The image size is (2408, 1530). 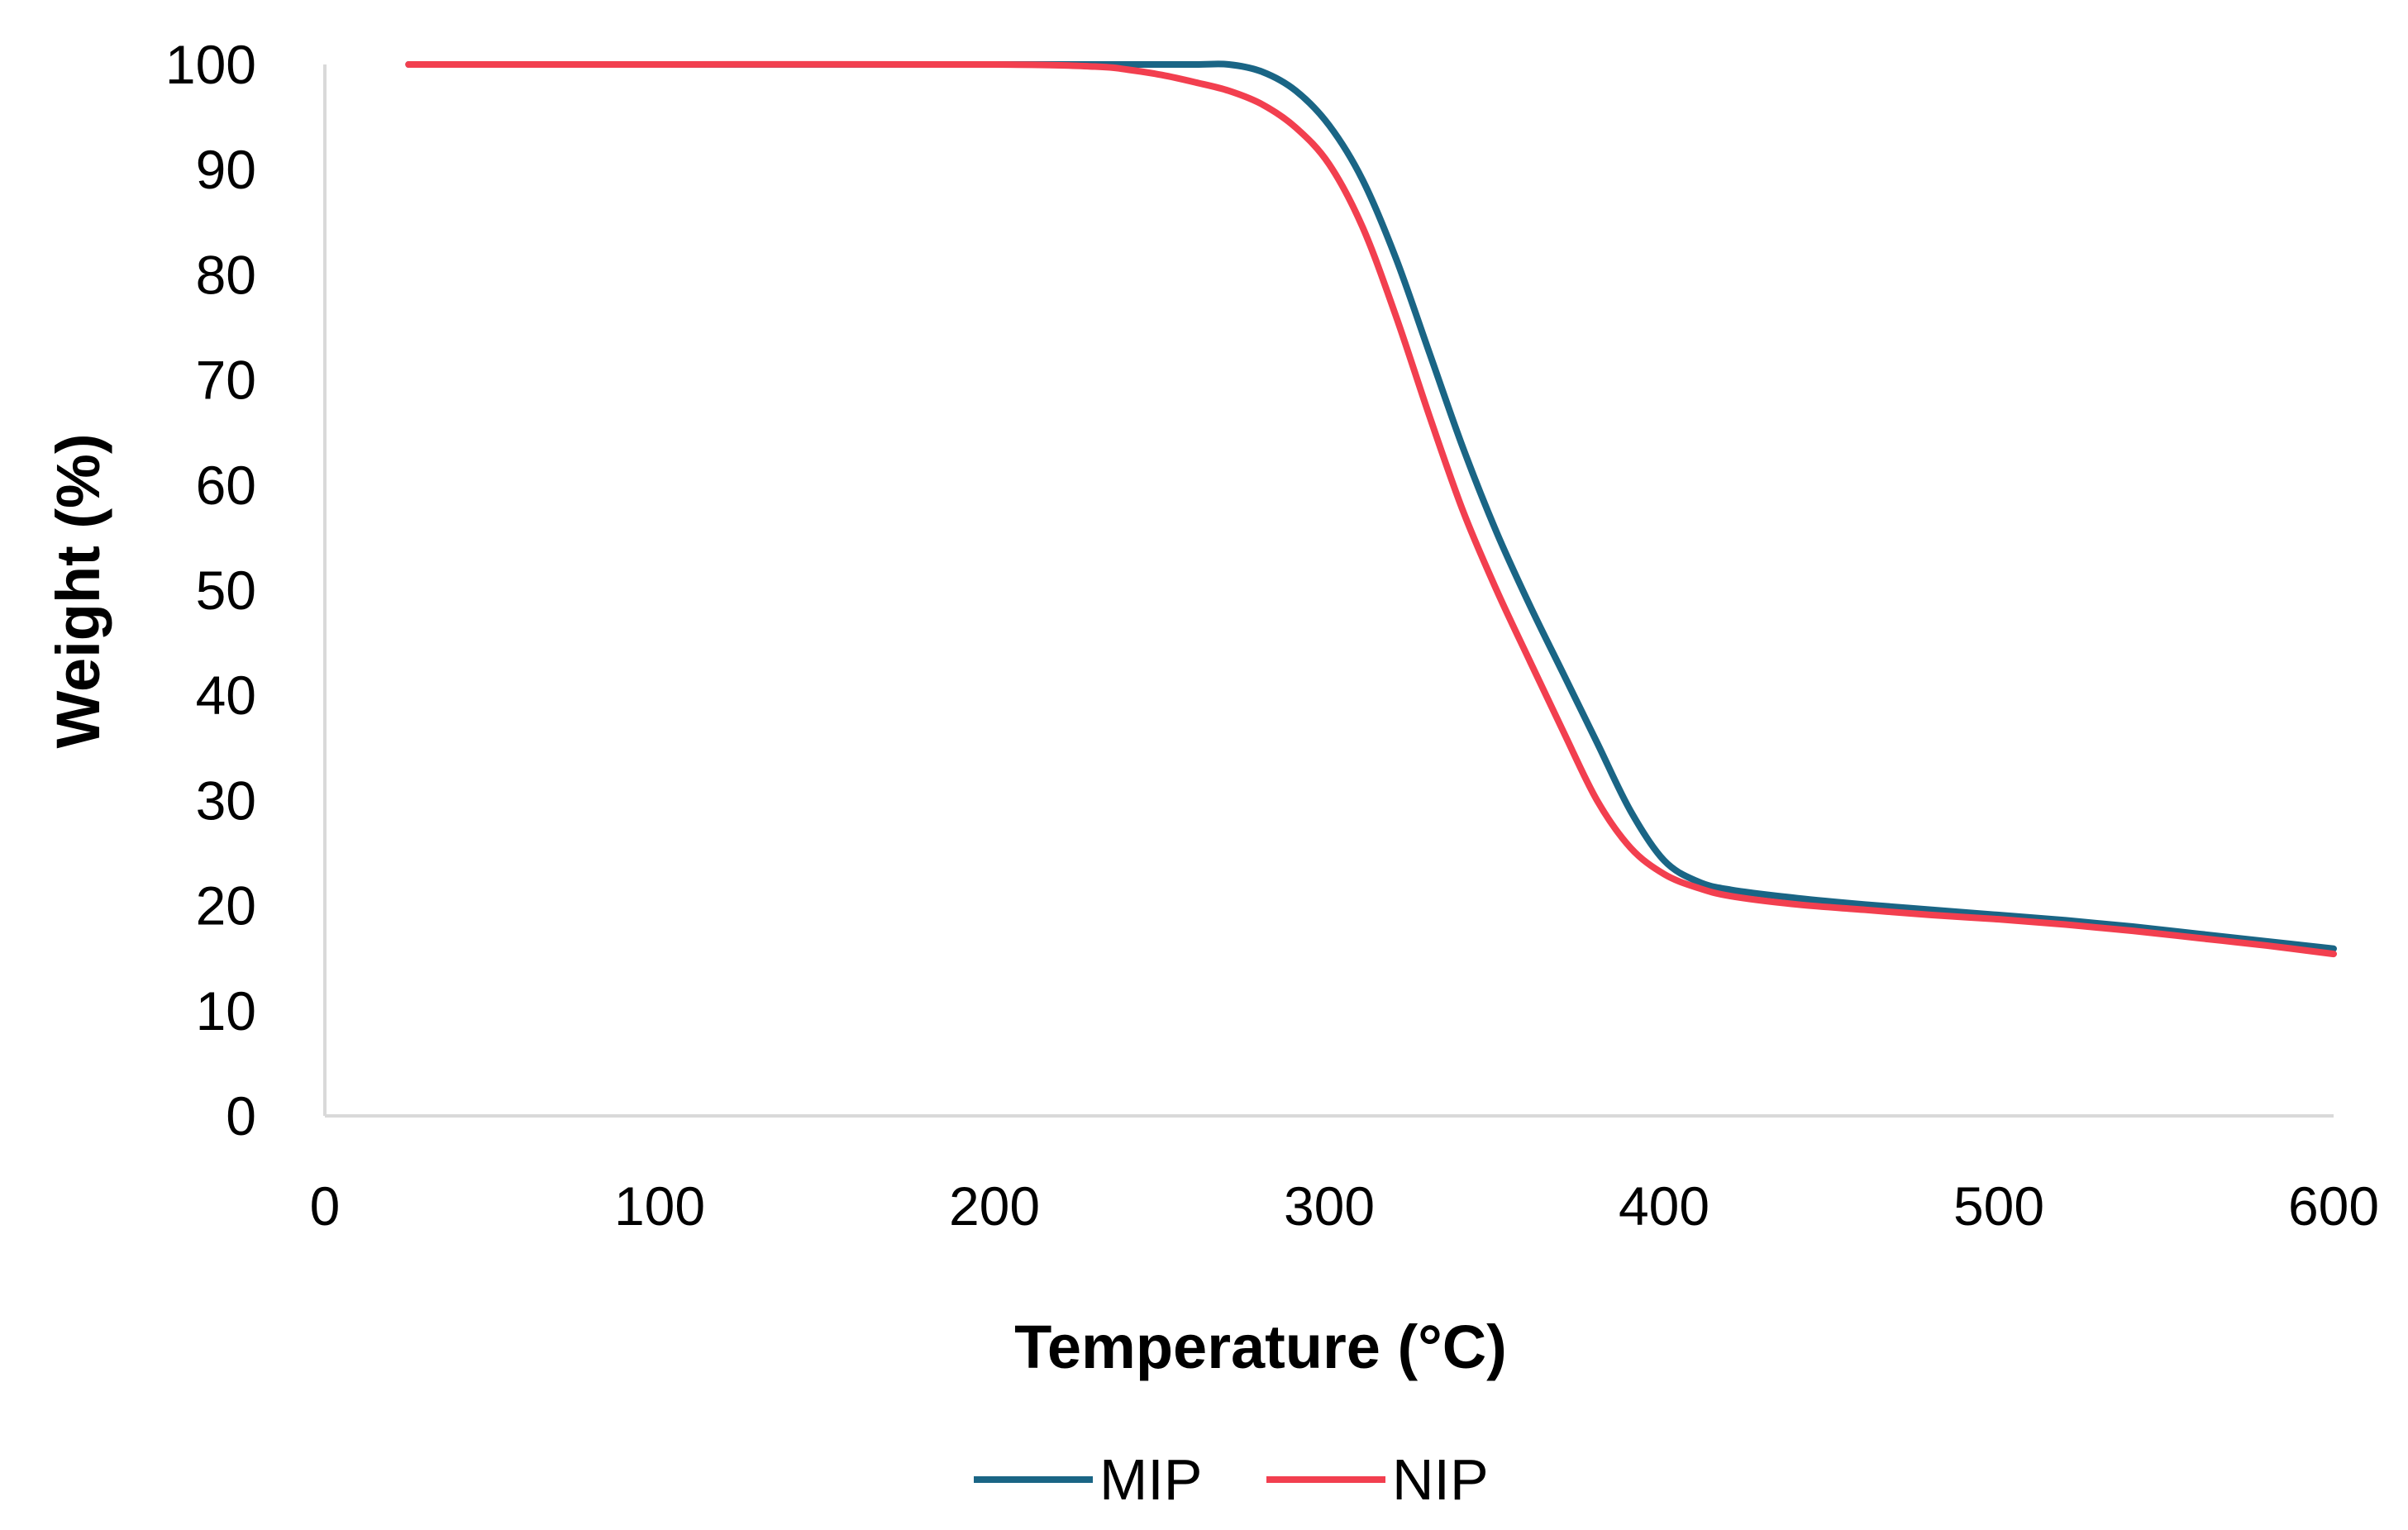 I want to click on y-tick-label: 70, so click(x=226, y=380).